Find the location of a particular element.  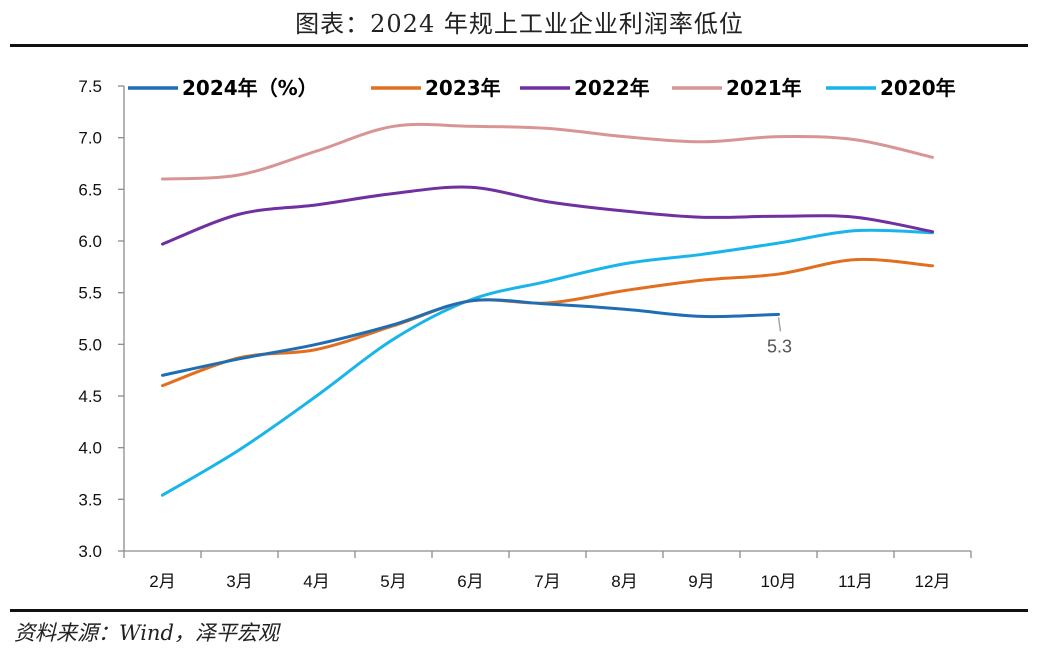

chart-title: 图表：2024 年规上工业企业利润率低位 is located at coordinates (519, 24).